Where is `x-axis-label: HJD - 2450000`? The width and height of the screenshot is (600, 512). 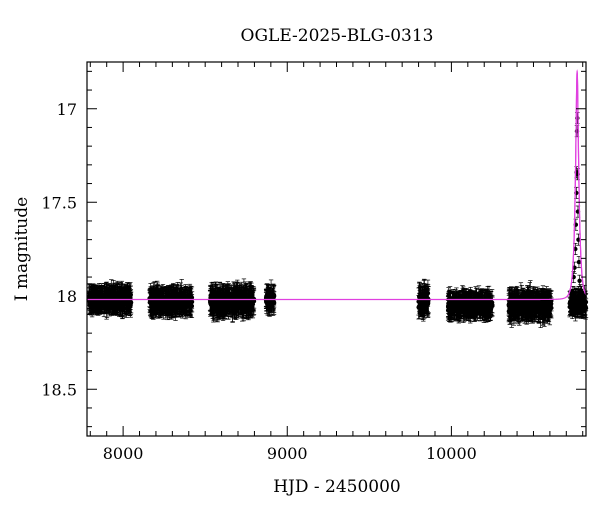
x-axis-label: HJD - 2450000 is located at coordinates (337, 487).